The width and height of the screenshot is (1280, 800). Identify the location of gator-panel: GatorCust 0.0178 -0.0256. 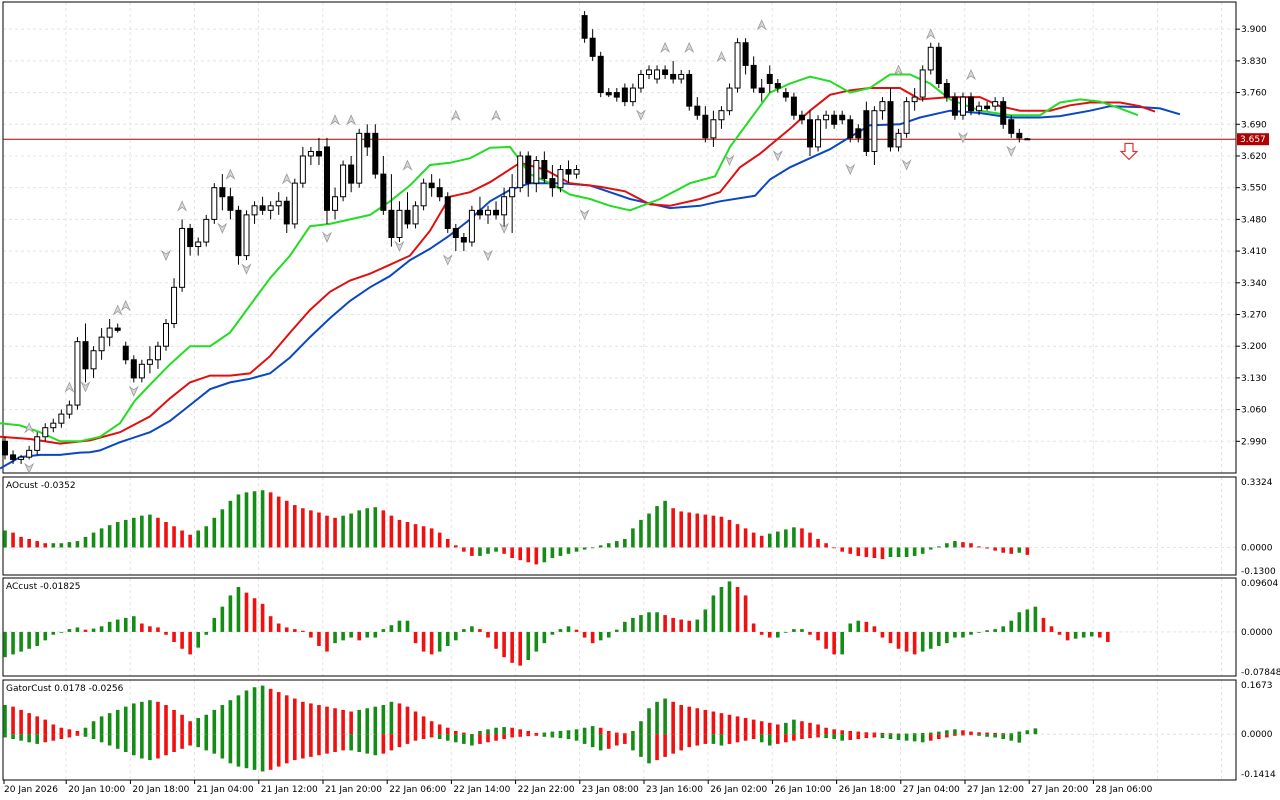
(520, 728).